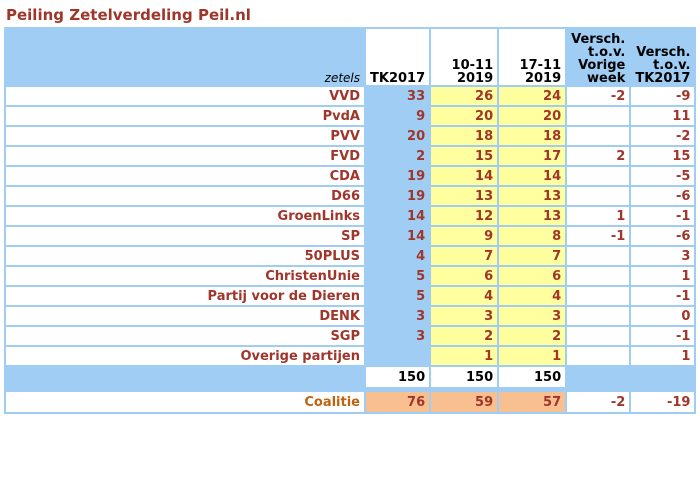  I want to click on party-name: PVV, so click(185, 136).